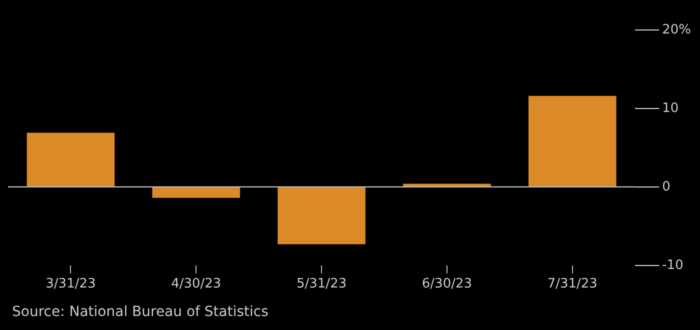 Image resolution: width=700 pixels, height=330 pixels. Describe the element at coordinates (71, 284) in the screenshot. I see `x-tick-label: 3/31/23` at that location.